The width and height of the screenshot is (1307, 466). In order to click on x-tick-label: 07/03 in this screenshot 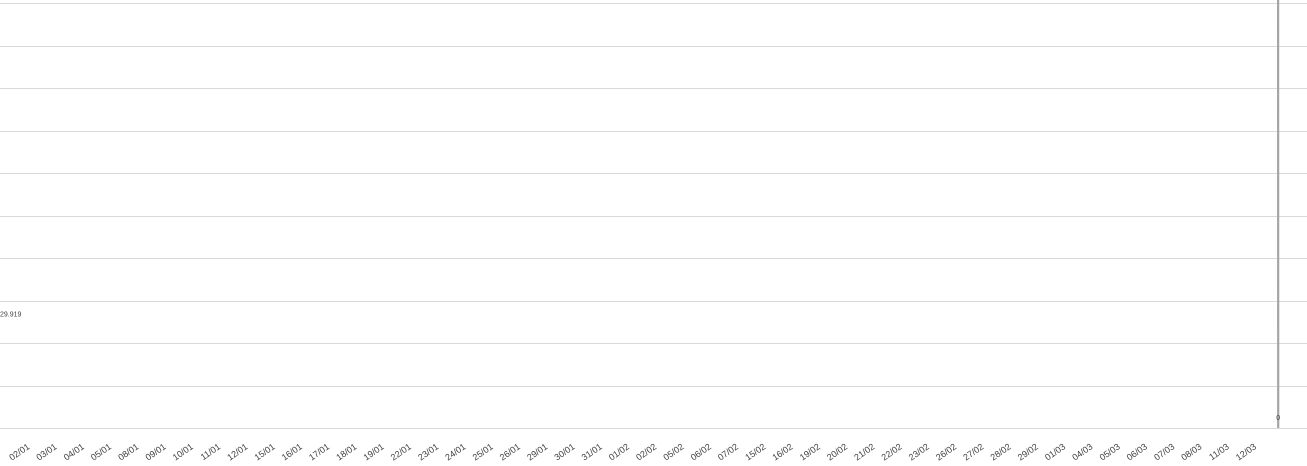, I will do `click(1164, 451)`.